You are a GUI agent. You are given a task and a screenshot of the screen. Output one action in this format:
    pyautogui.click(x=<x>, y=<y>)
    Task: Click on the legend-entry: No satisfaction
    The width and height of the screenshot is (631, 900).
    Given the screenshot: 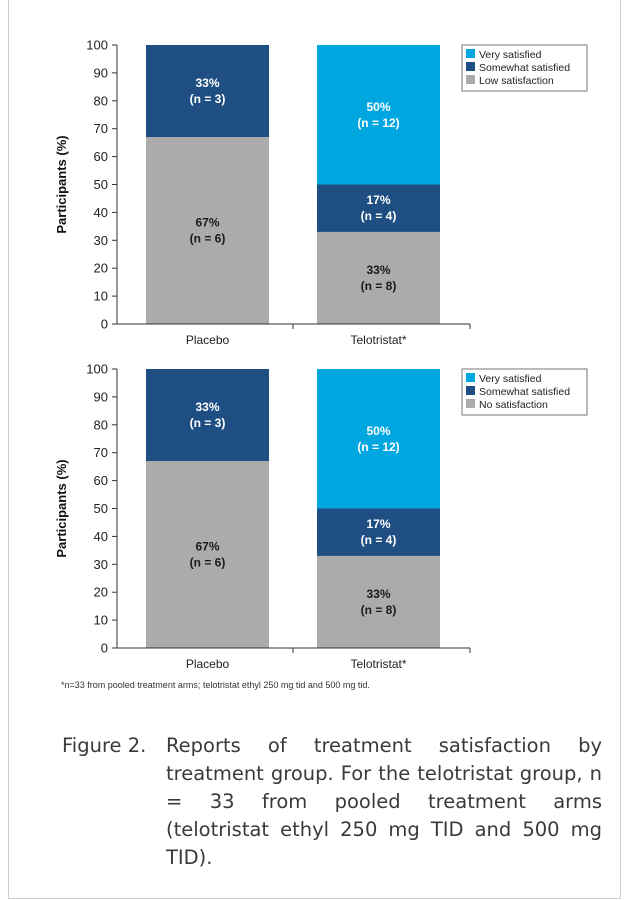 What is the action you would take?
    pyautogui.click(x=513, y=405)
    